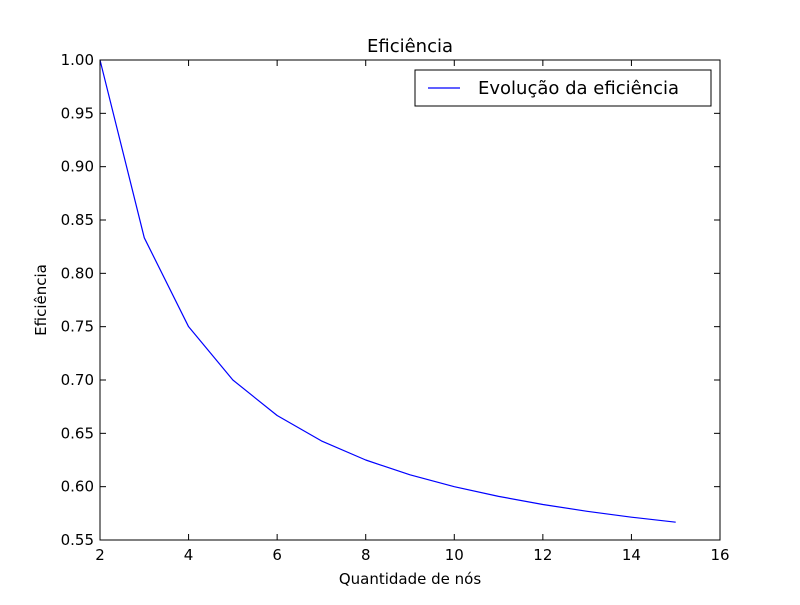 The height and width of the screenshot is (605, 800). What do you see at coordinates (277, 555) in the screenshot?
I see `x-tick-label: 6` at bounding box center [277, 555].